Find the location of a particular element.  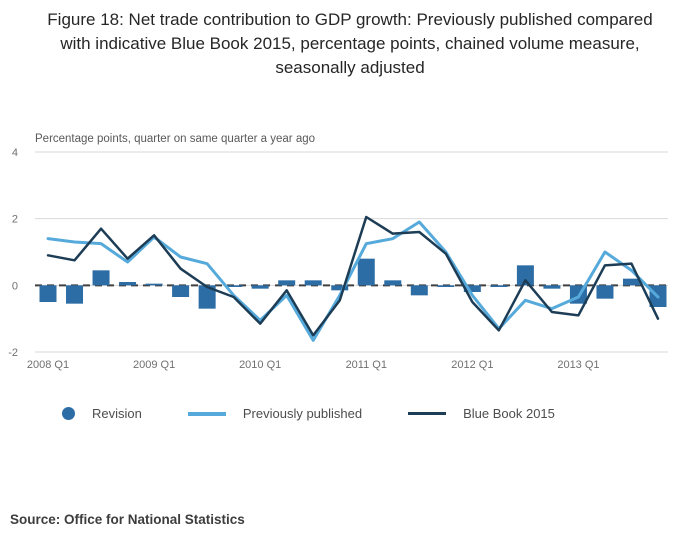

svg-text: 2008 Q1 is located at coordinates (48, 365).